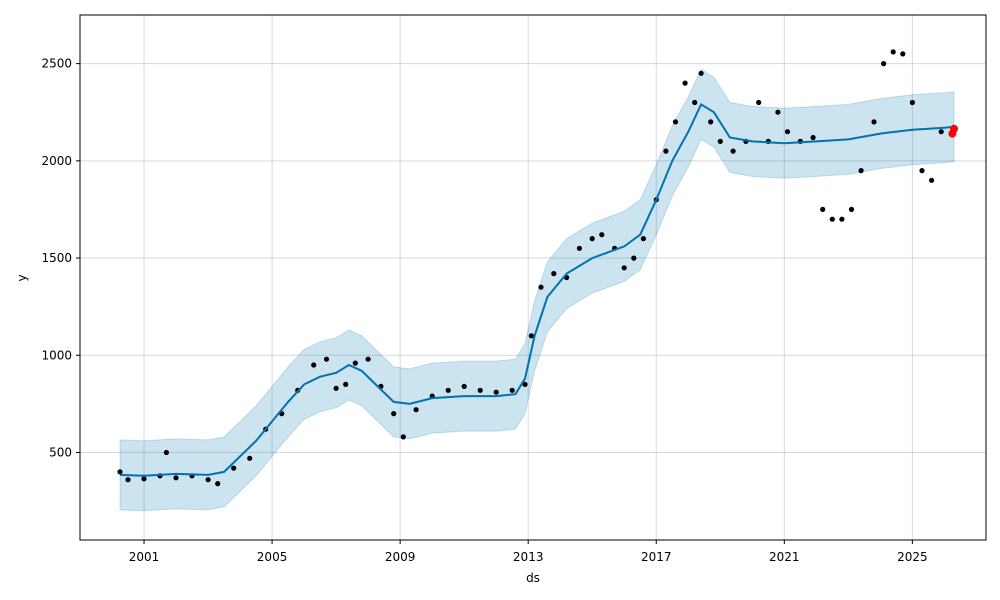 The width and height of the screenshot is (1000, 600). I want to click on x-axis: 2001 2005 2009 2013 2017 2021 2025, so click(528, 552).